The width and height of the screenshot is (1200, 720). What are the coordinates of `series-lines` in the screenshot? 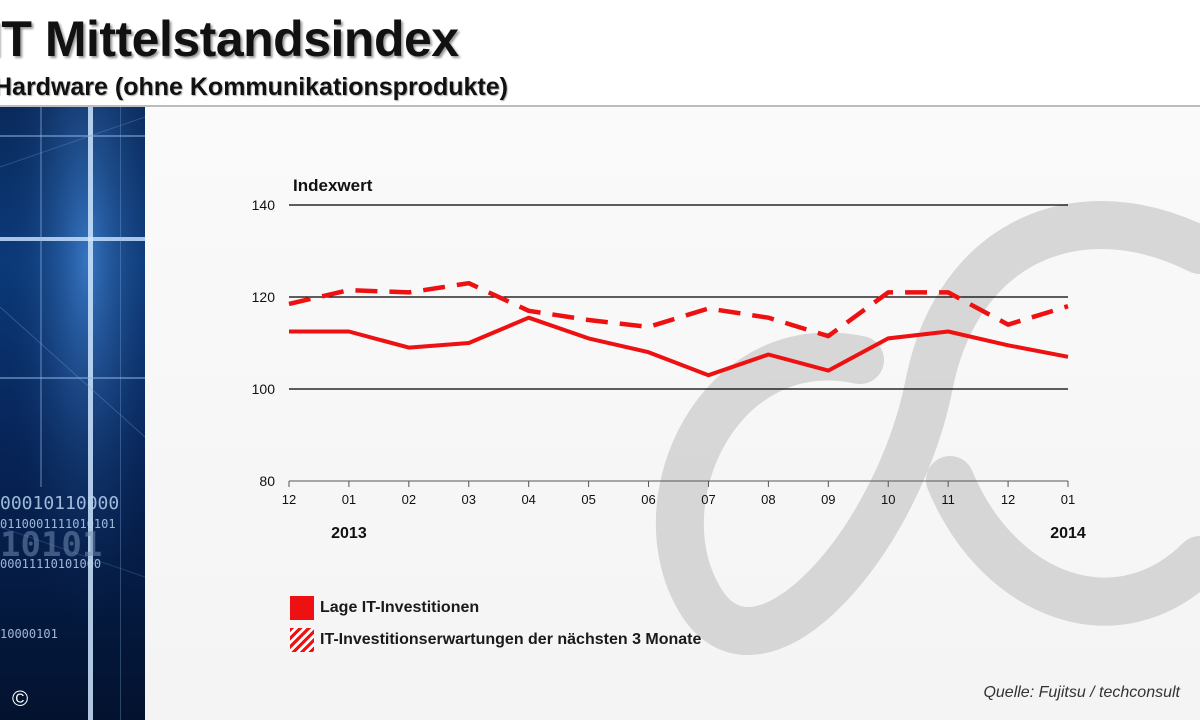 It's located at (678, 329).